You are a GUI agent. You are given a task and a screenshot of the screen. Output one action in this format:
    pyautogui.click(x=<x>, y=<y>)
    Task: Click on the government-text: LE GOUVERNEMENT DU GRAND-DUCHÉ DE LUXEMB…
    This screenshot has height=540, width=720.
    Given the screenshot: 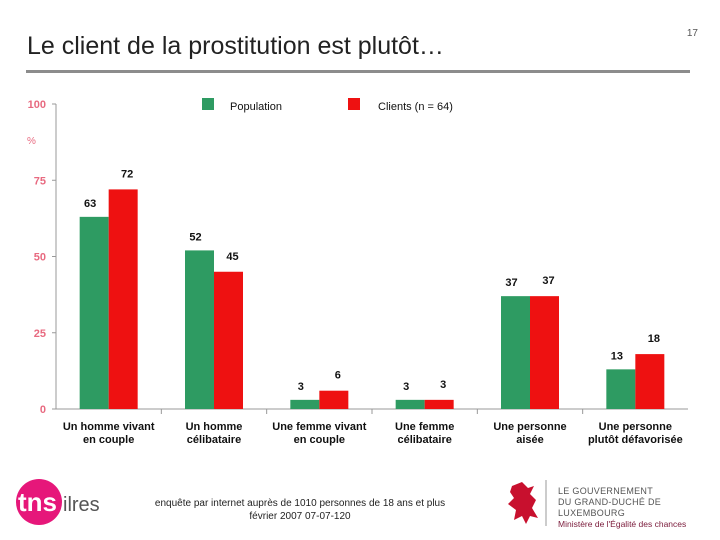 What is the action you would take?
    pyautogui.click(x=636, y=508)
    